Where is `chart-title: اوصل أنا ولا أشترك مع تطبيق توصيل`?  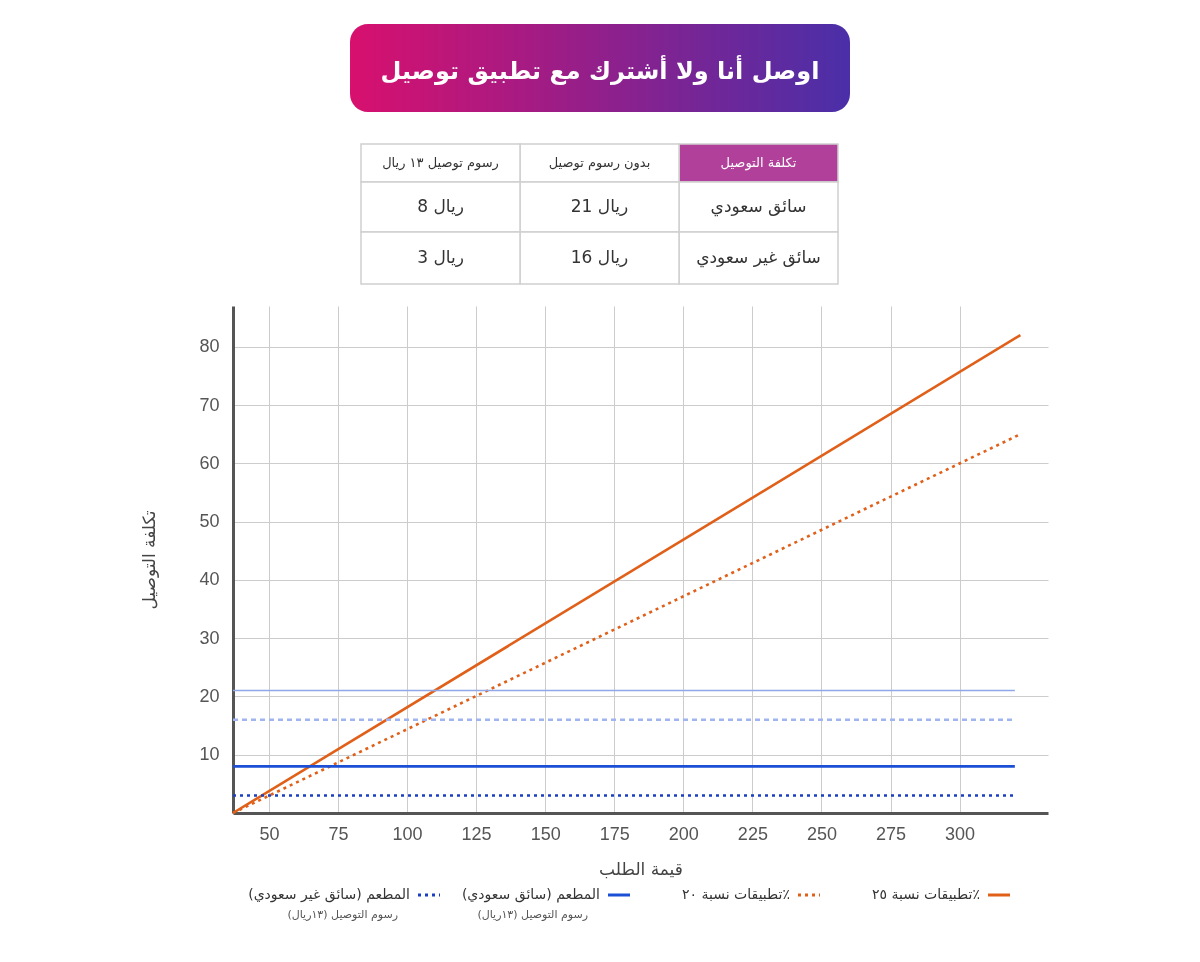
chart-title: اوصل أنا ولا أشترك مع تطبيق توصيل is located at coordinates (600, 70).